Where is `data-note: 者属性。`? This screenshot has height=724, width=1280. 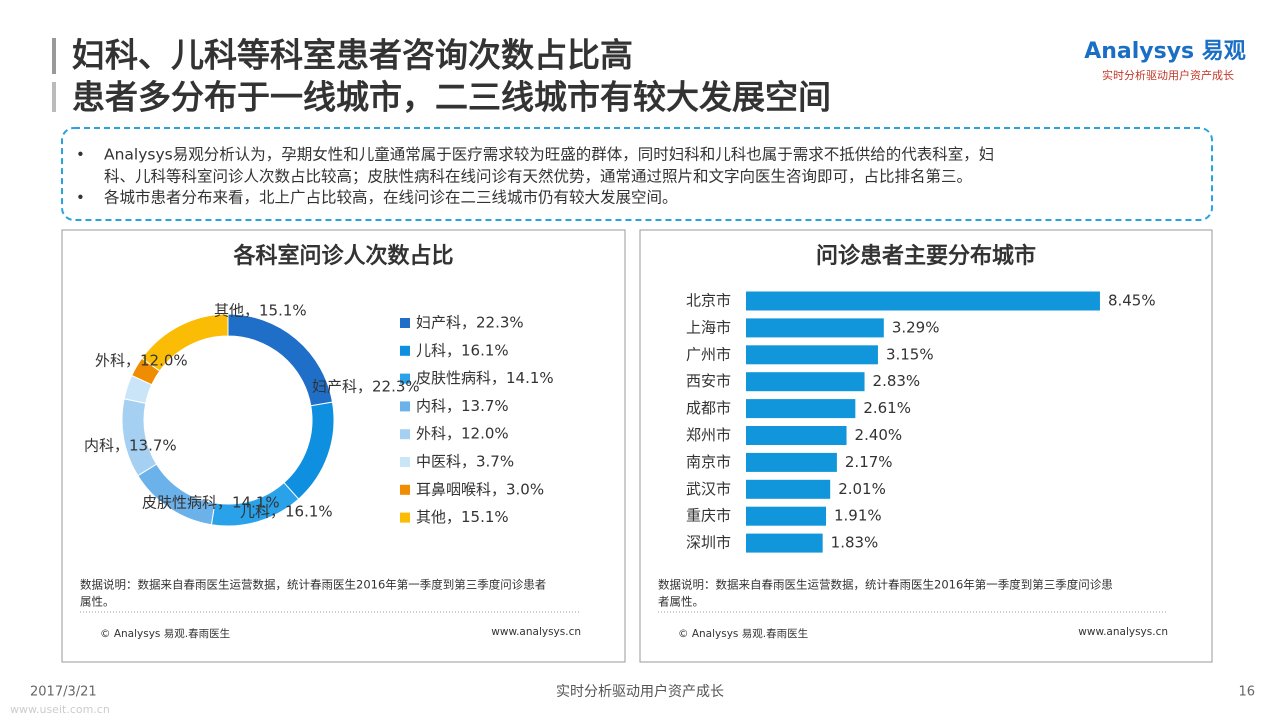 data-note: 者属性。 is located at coordinates (681, 602).